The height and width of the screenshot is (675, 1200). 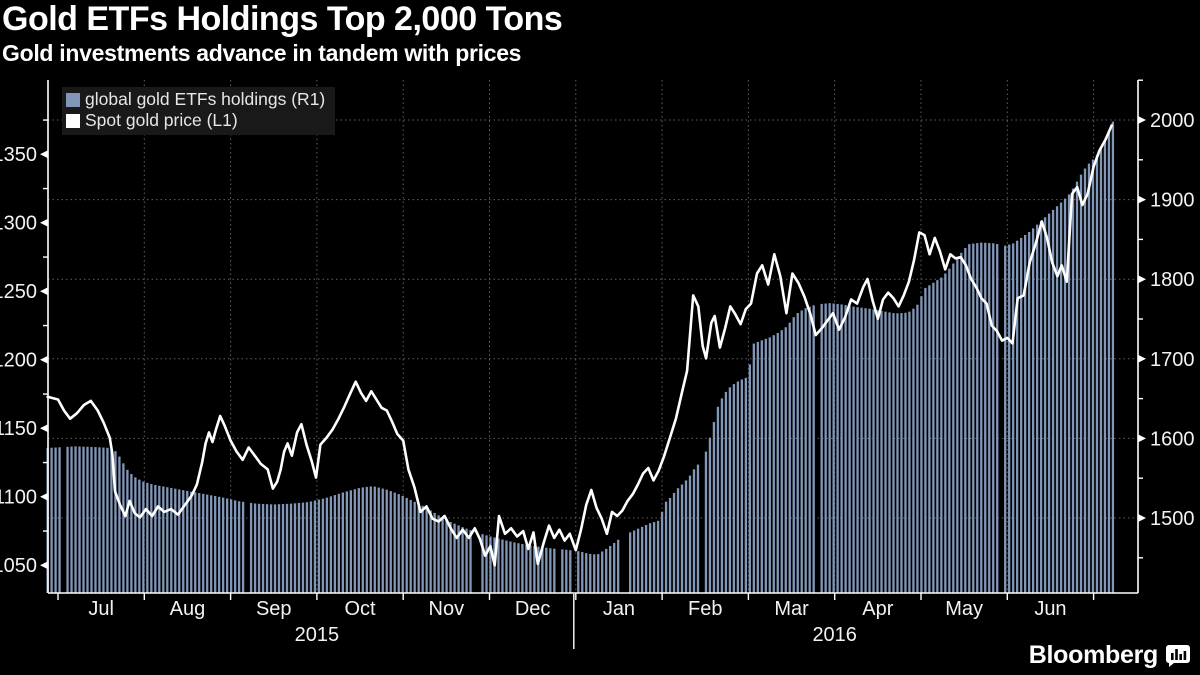 What do you see at coordinates (447, 609) in the screenshot?
I see `x-month-label: Nov` at bounding box center [447, 609].